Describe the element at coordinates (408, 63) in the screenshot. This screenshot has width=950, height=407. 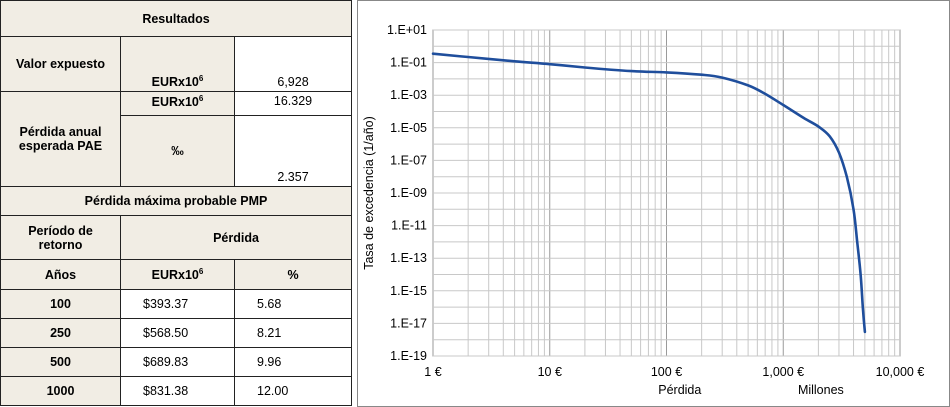
I see `y-tick-label: 1.E-01` at that location.